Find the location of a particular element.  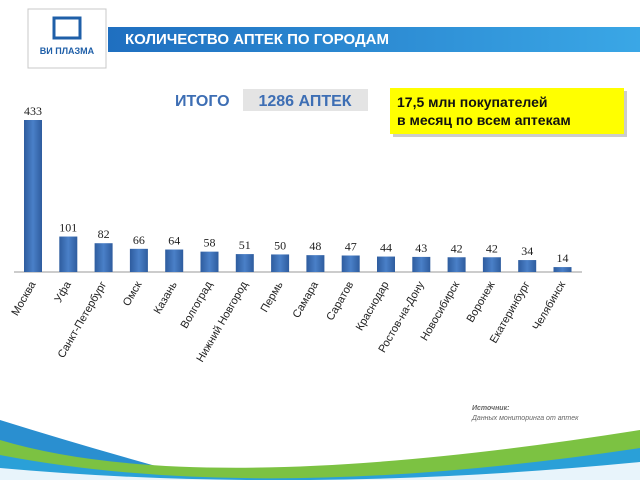

header-title: КОЛИЧЕСТВО АПТЕК ПО ГОРОДАМ is located at coordinates (257, 39).